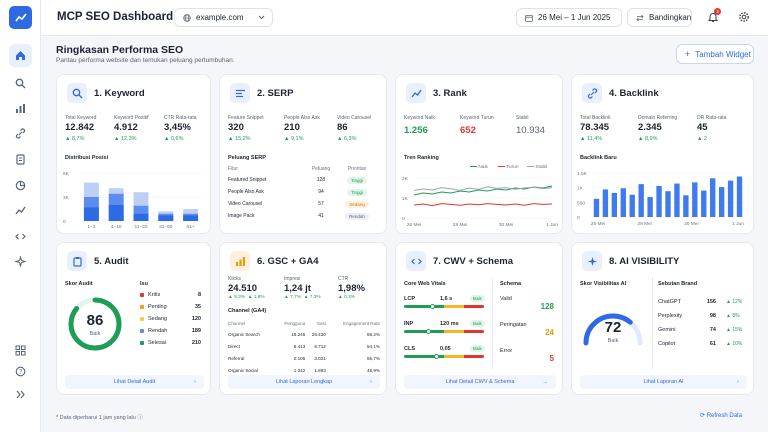 The height and width of the screenshot is (432, 768). I want to click on refresh-data-button: ⟳ Refresh Data, so click(721, 415).